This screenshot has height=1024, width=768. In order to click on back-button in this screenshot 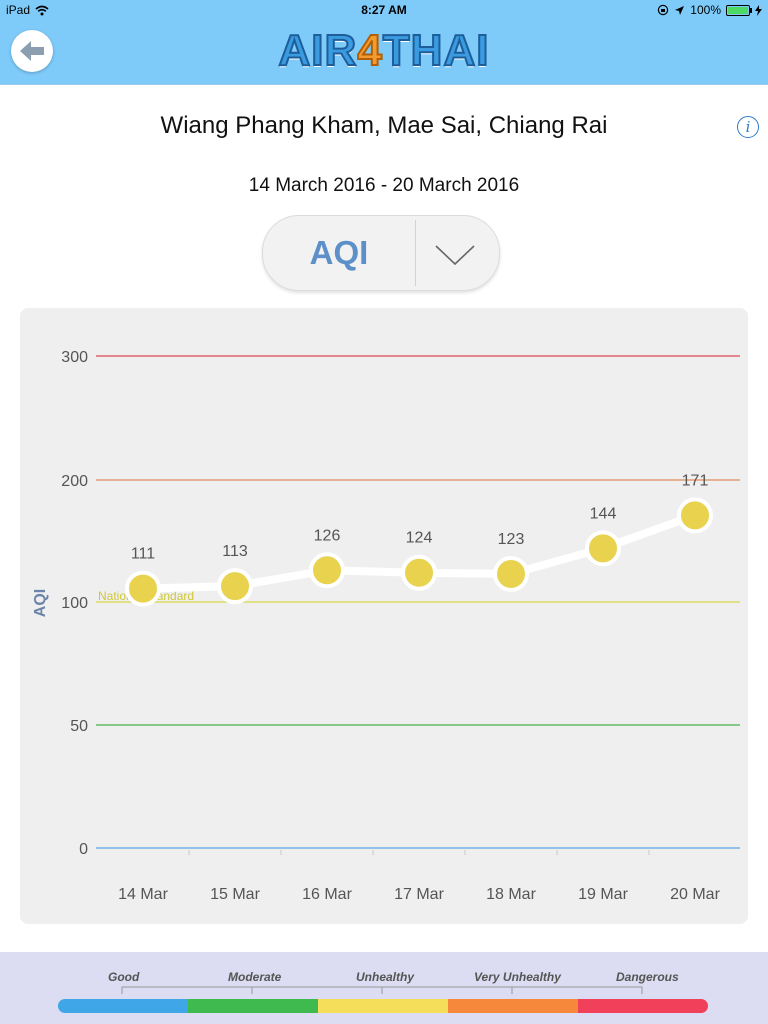, I will do `click(32, 51)`.